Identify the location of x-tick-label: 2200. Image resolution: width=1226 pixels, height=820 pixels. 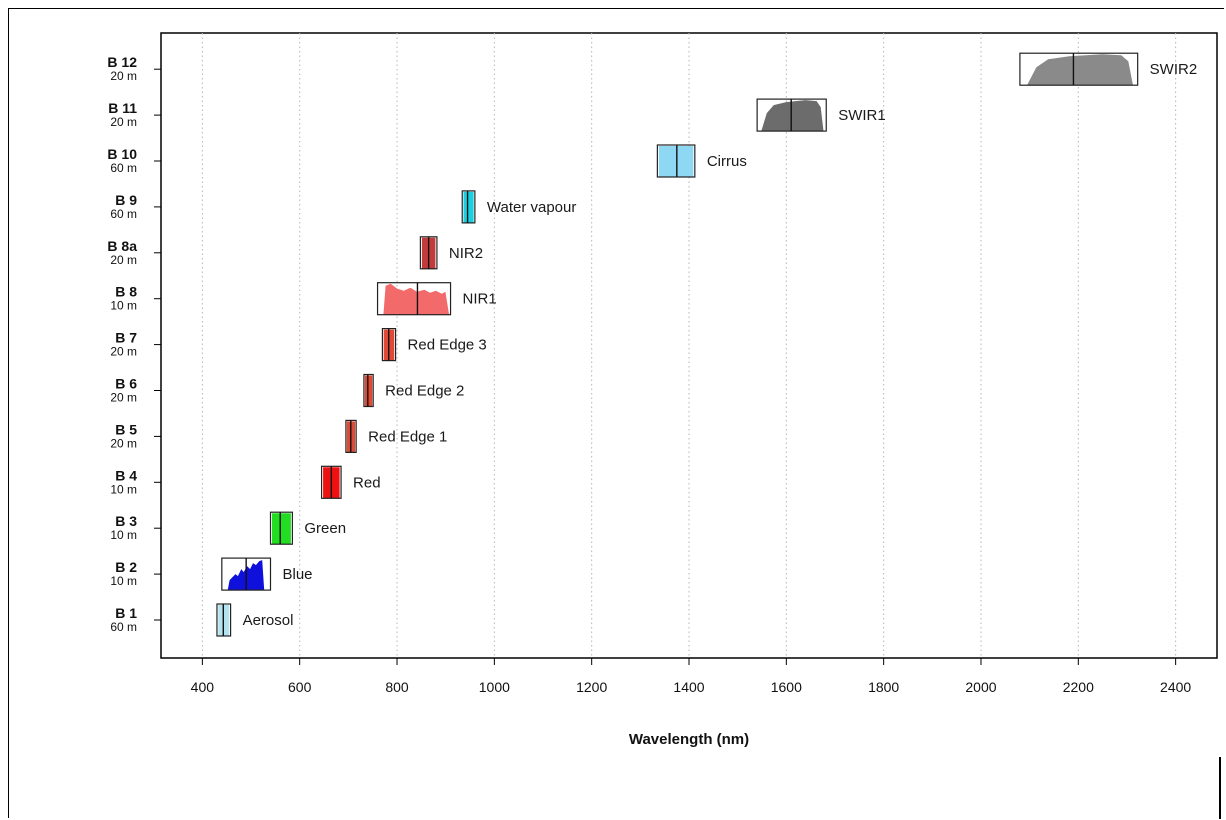
(1078, 687).